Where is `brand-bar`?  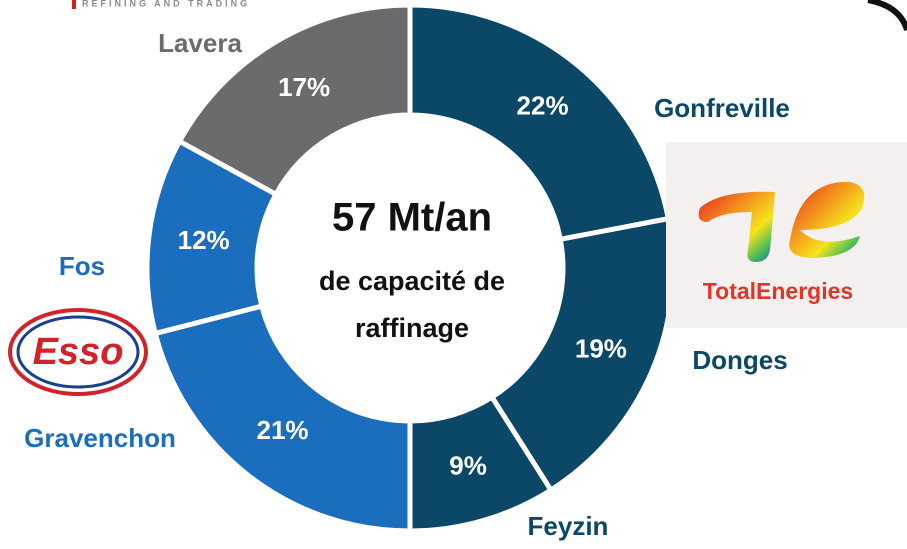
brand-bar is located at coordinates (74, 4).